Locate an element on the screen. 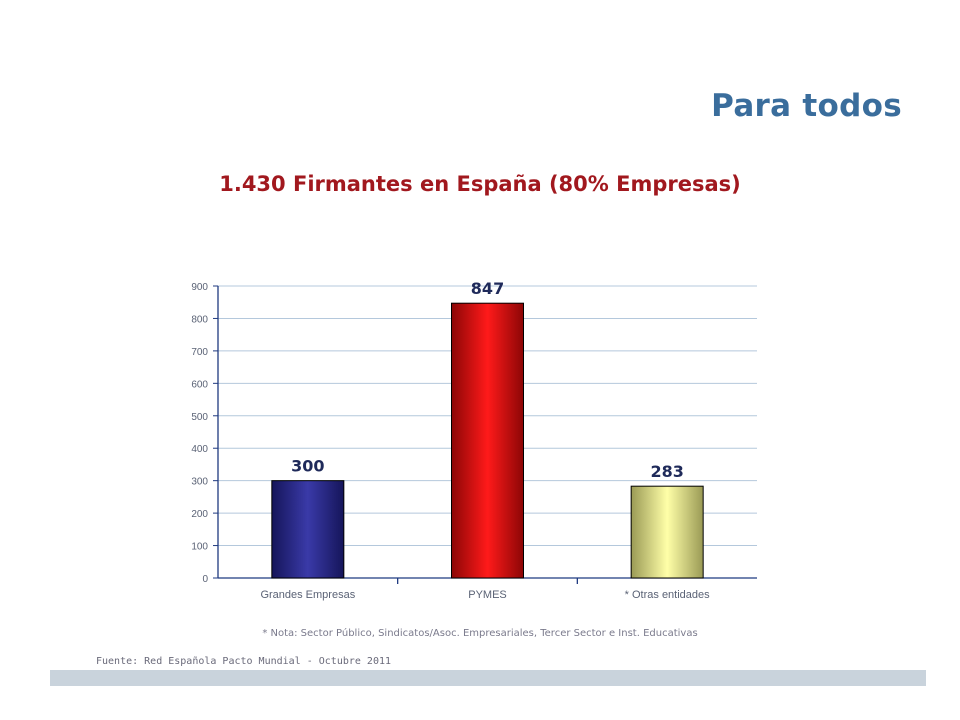 Image resolution: width=960 pixels, height=720 pixels. y-tick-label: 0 is located at coordinates (205, 579).